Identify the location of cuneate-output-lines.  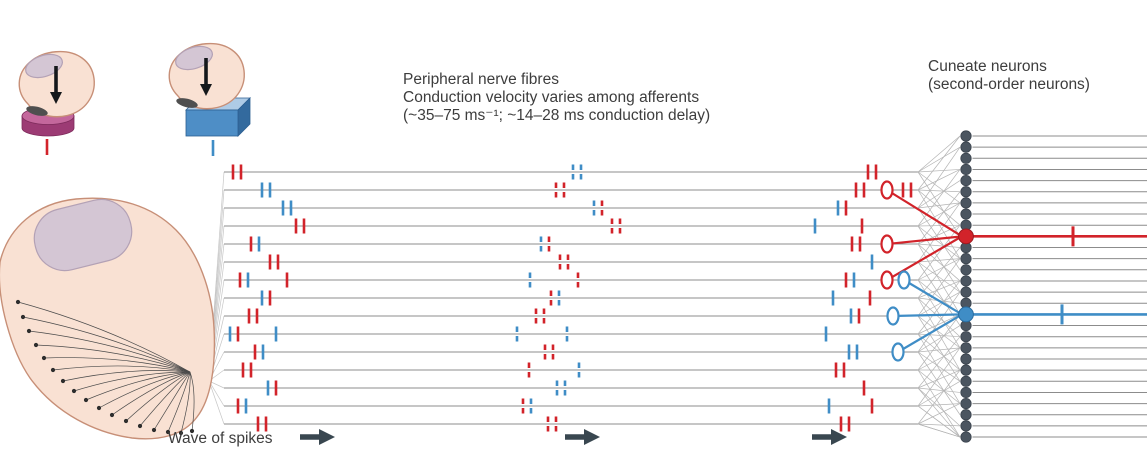
(1059, 286).